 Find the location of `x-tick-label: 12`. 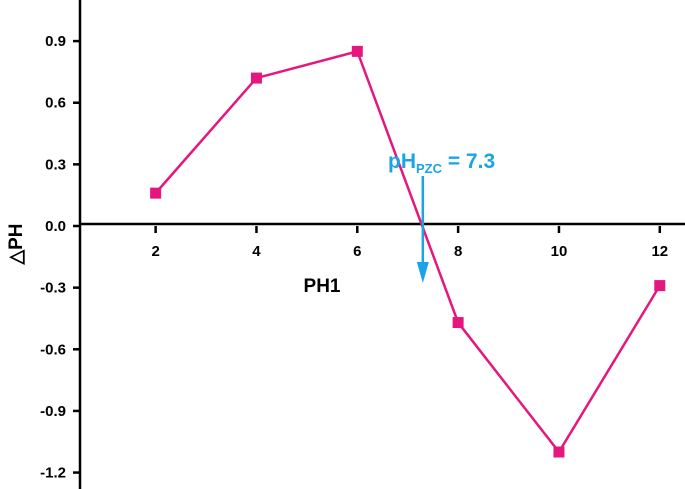

x-tick-label: 12 is located at coordinates (659, 251).